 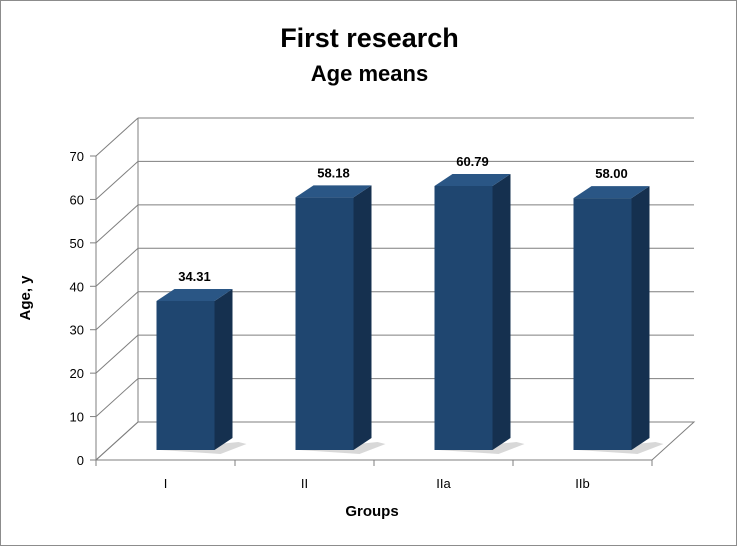 I want to click on x-tick-label: IIa, so click(x=443, y=483).